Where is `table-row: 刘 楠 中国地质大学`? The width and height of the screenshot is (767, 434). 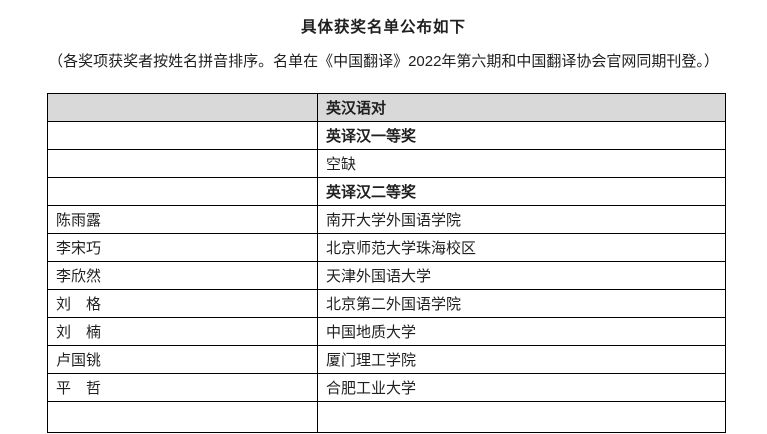 table-row: 刘 楠 中国地质大学 is located at coordinates (386, 331).